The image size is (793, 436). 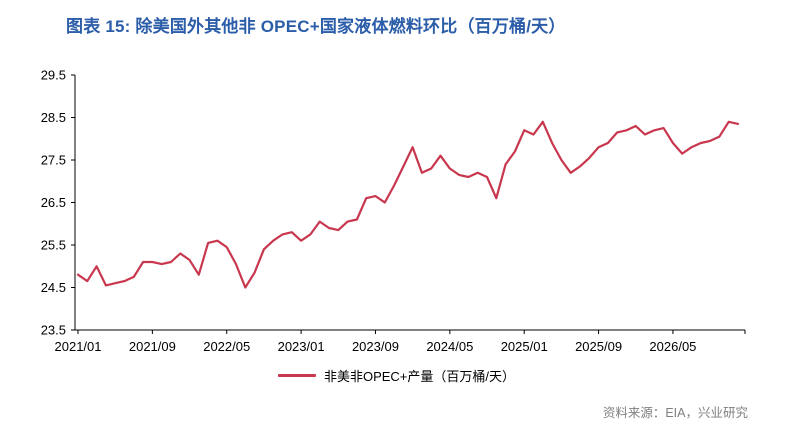 I want to click on x-tick-label: 2025/09, so click(x=598, y=346).